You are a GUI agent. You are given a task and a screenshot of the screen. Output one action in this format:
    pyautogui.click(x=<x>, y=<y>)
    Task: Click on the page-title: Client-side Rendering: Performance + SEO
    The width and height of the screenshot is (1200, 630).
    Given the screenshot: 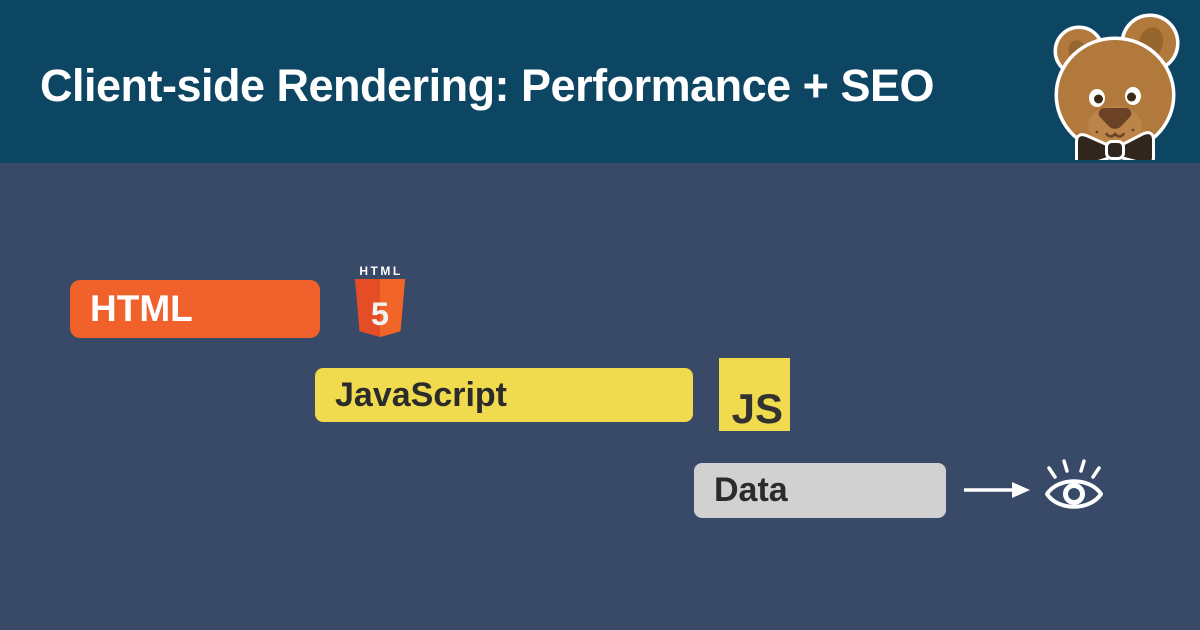 What is the action you would take?
    pyautogui.click(x=487, y=85)
    